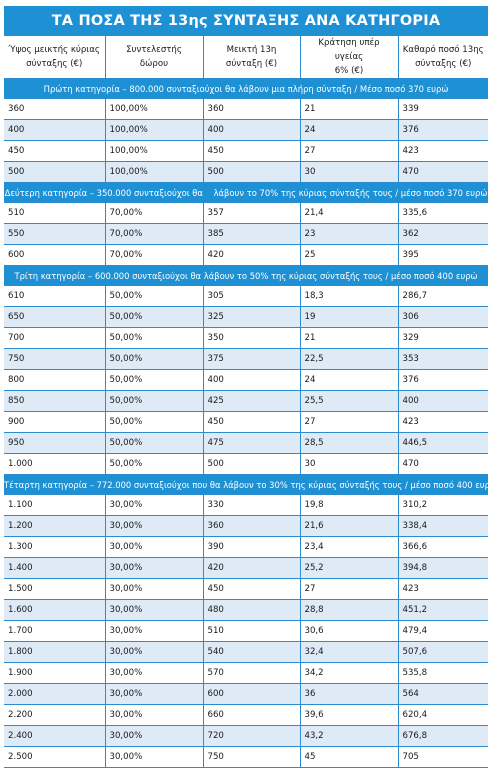 This screenshot has height=768, width=493. Describe the element at coordinates (443, 757) in the screenshot. I see `cell-net-13th: 705` at that location.